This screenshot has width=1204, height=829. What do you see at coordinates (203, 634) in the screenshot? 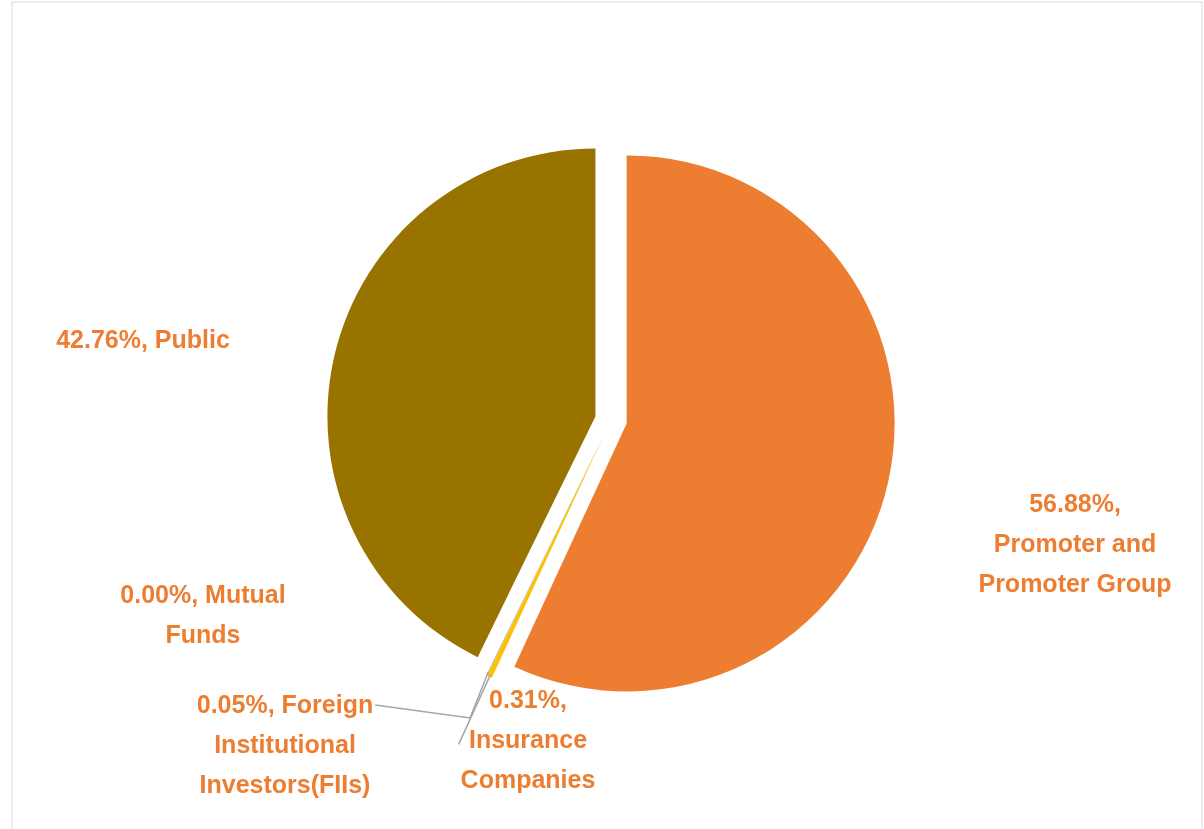
I see `category-label: Funds` at bounding box center [203, 634].